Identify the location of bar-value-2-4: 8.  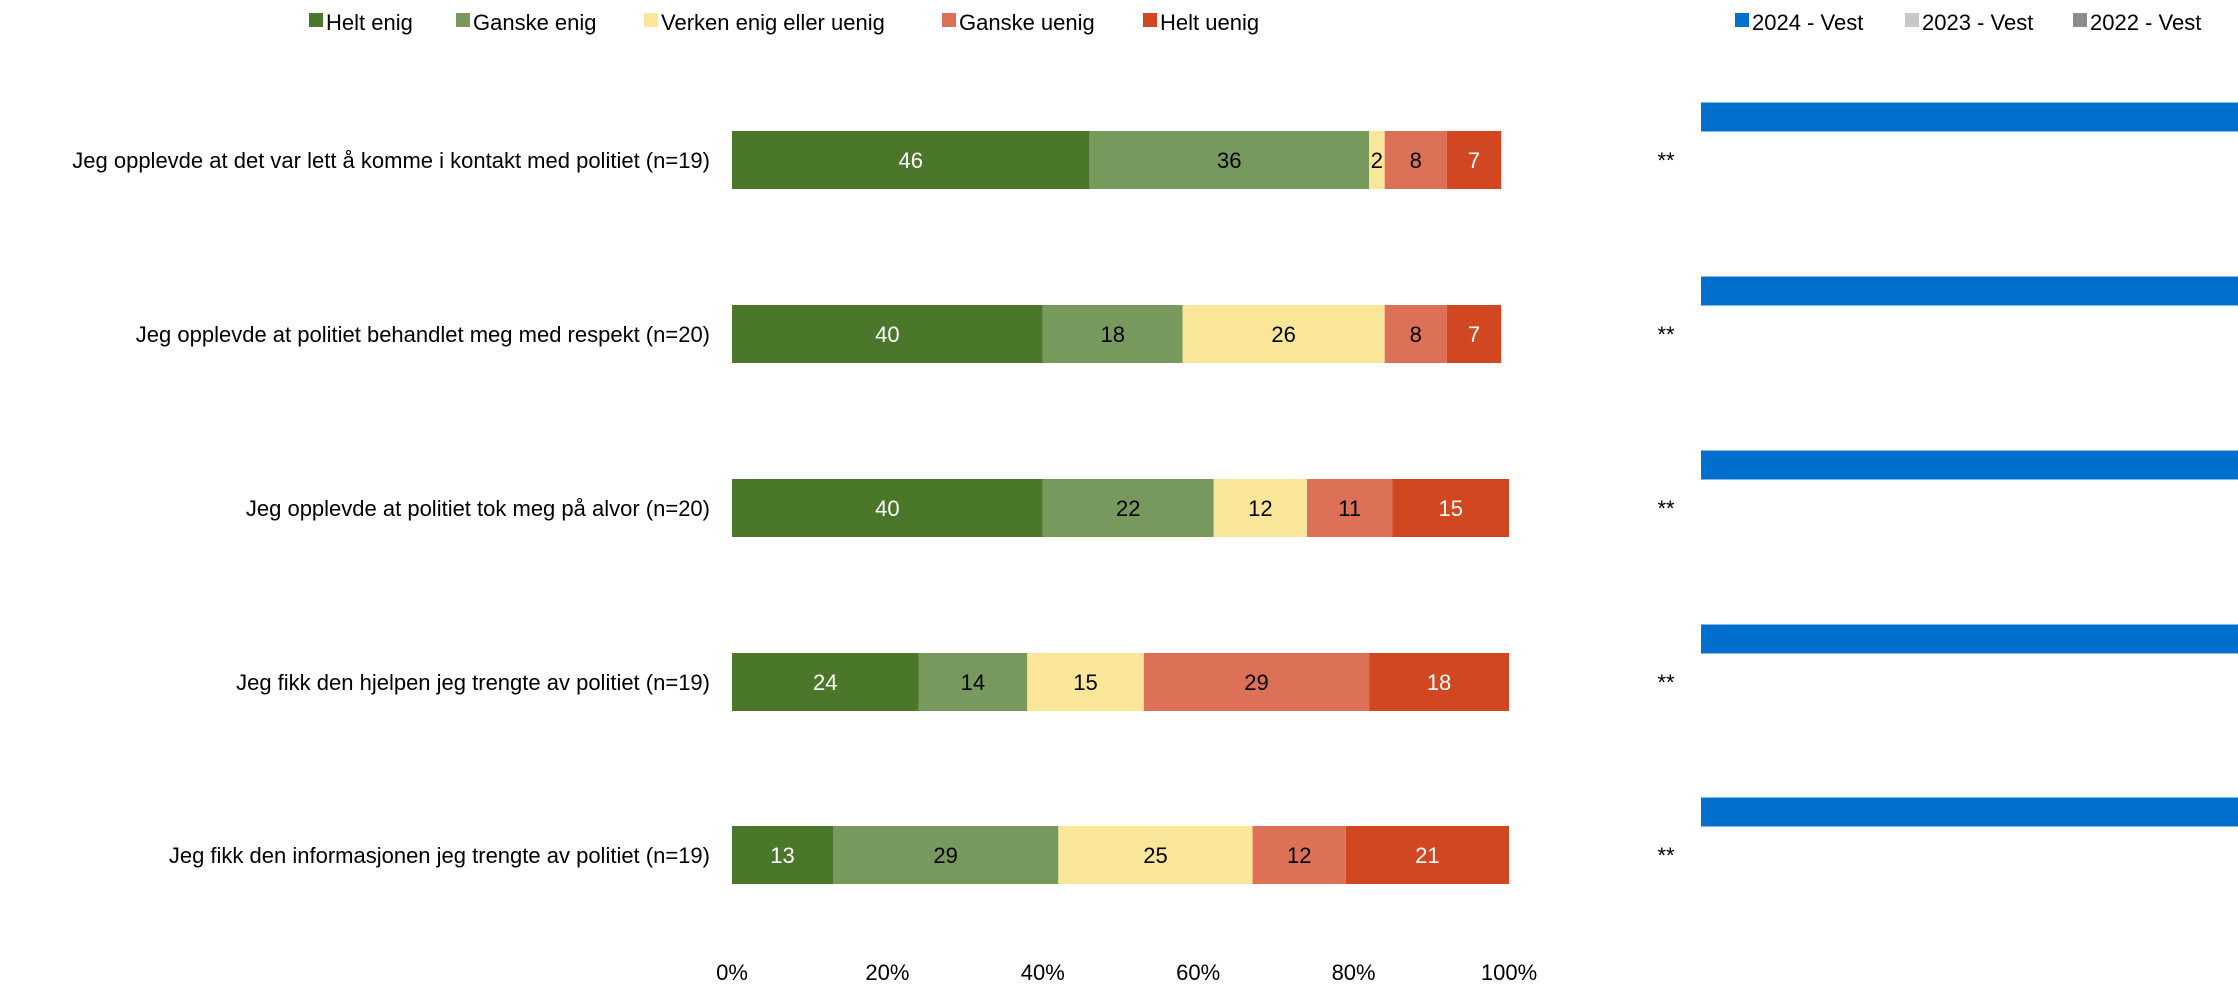
(1416, 334).